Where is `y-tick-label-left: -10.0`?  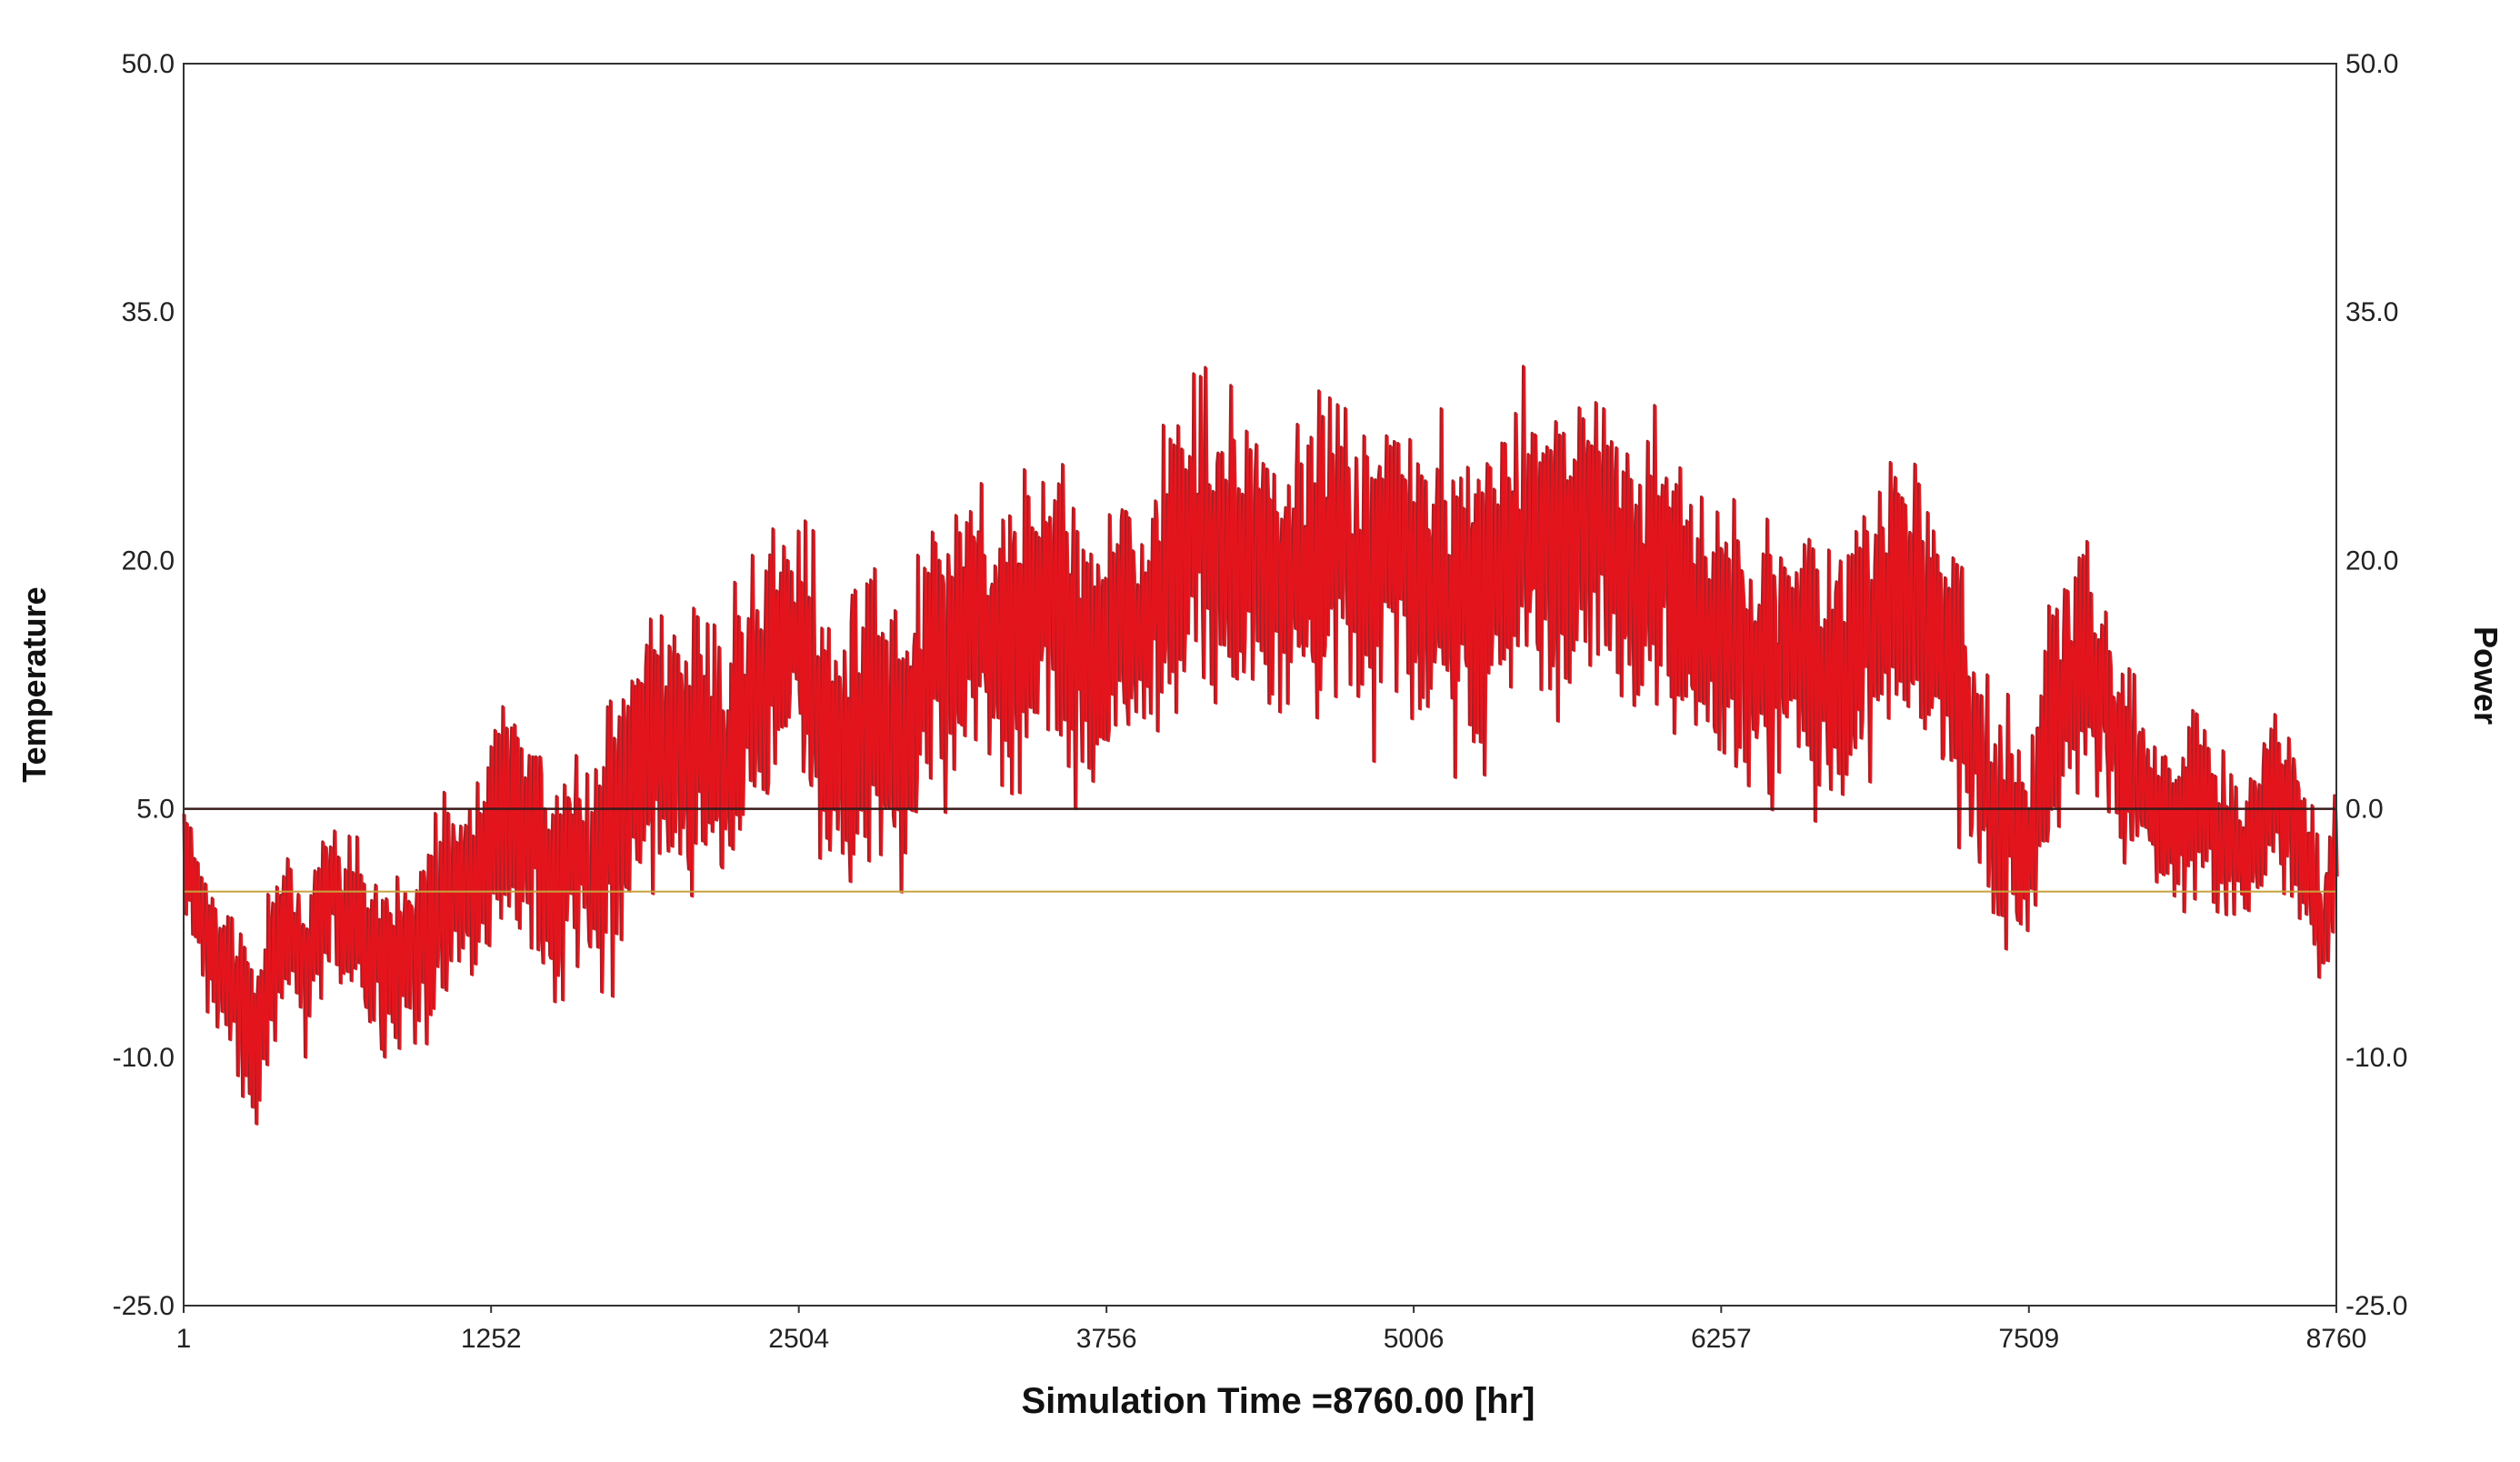
y-tick-label-left: -10.0 is located at coordinates (144, 1058).